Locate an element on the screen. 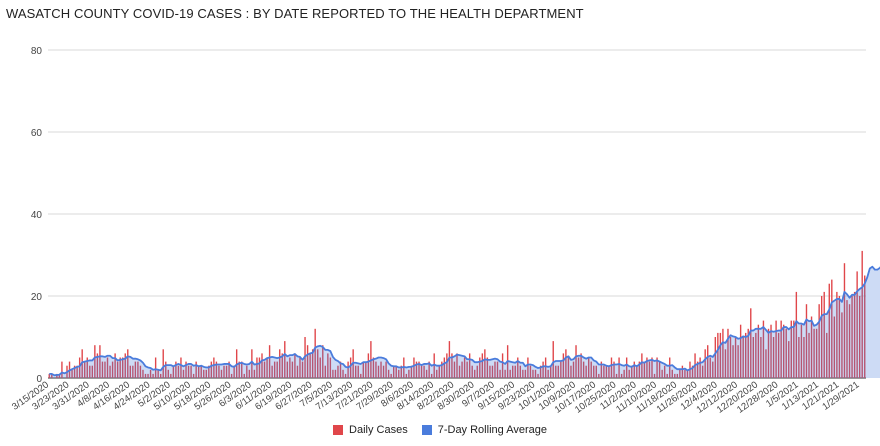 Image resolution: width=880 pixels, height=446 pixels. y-tick-label: 40 is located at coordinates (37, 215).